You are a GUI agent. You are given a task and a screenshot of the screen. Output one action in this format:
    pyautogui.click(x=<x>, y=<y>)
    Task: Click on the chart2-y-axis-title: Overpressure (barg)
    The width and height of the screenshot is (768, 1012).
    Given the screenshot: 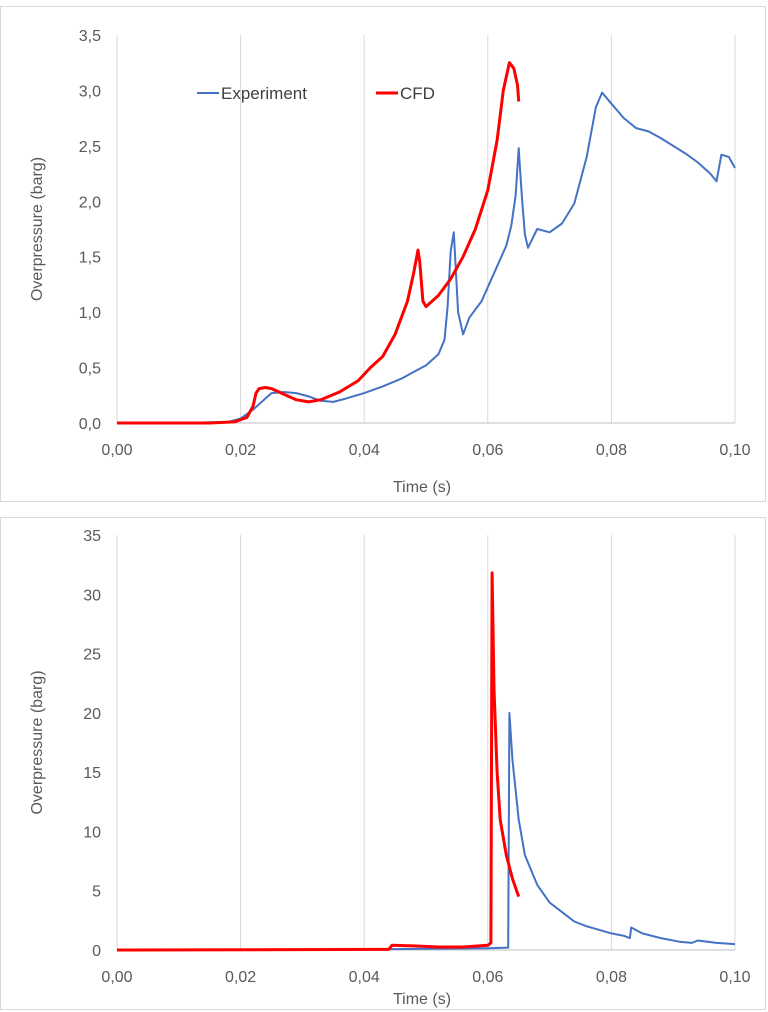 What is the action you would take?
    pyautogui.click(x=37, y=742)
    